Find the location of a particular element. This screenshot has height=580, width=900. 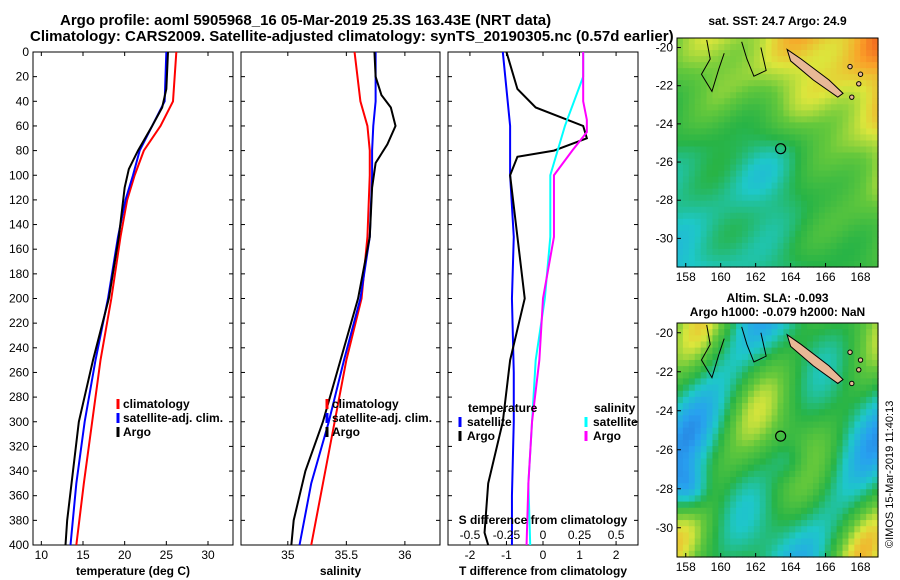

depth-tick-label: 320 is located at coordinates (19, 446).